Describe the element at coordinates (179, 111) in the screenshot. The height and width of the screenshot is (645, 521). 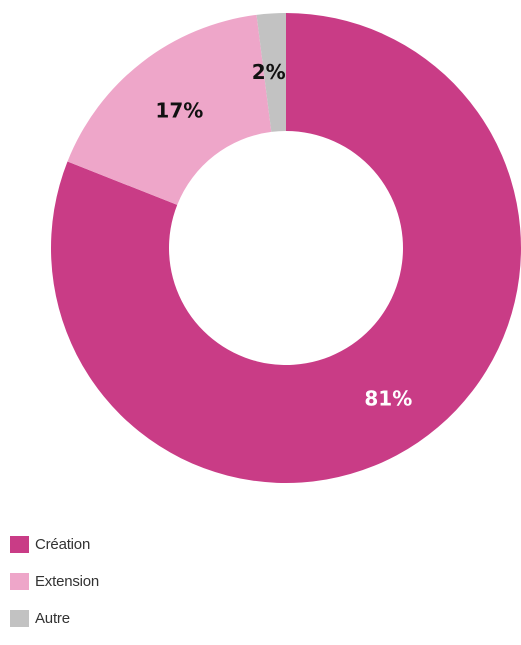
I see `slice-label-extension: 17%` at that location.